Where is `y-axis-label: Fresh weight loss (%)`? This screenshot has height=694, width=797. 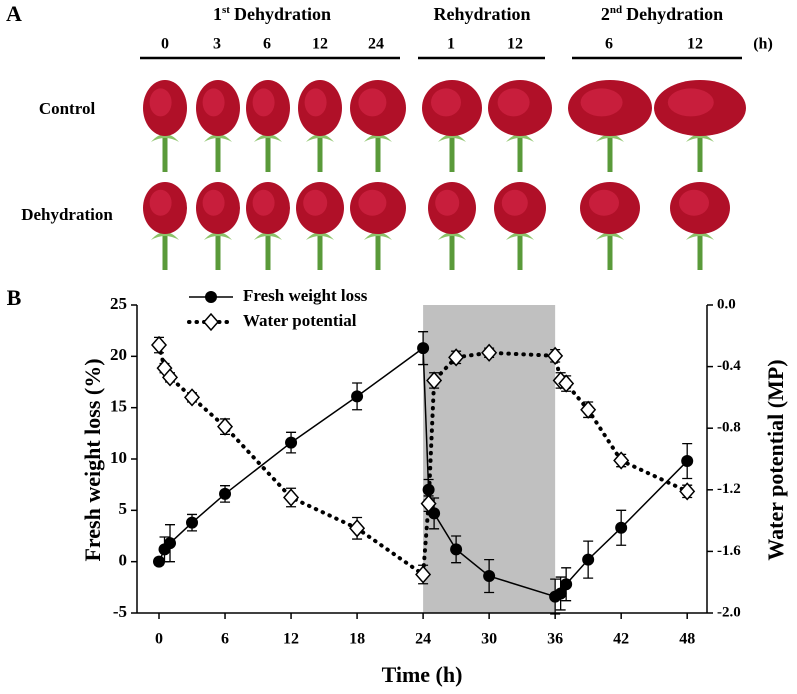
y-axis-label: Fresh weight loss (%) is located at coordinates (92, 459).